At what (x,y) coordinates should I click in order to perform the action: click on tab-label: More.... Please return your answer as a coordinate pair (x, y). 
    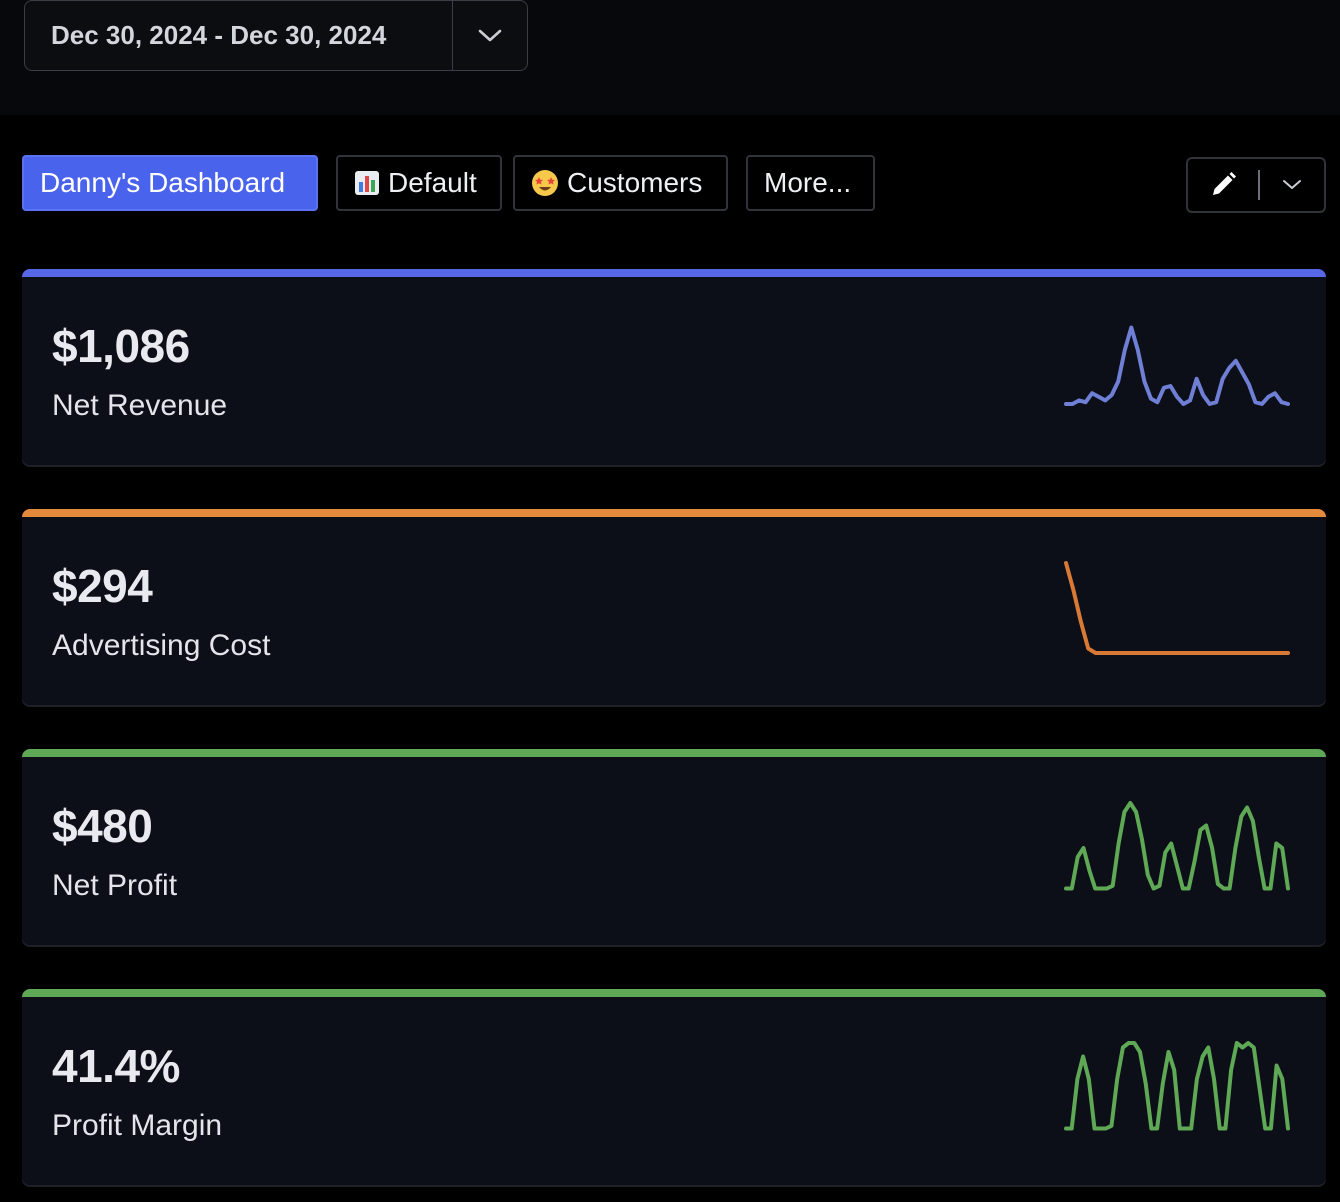
    Looking at the image, I should click on (808, 182).